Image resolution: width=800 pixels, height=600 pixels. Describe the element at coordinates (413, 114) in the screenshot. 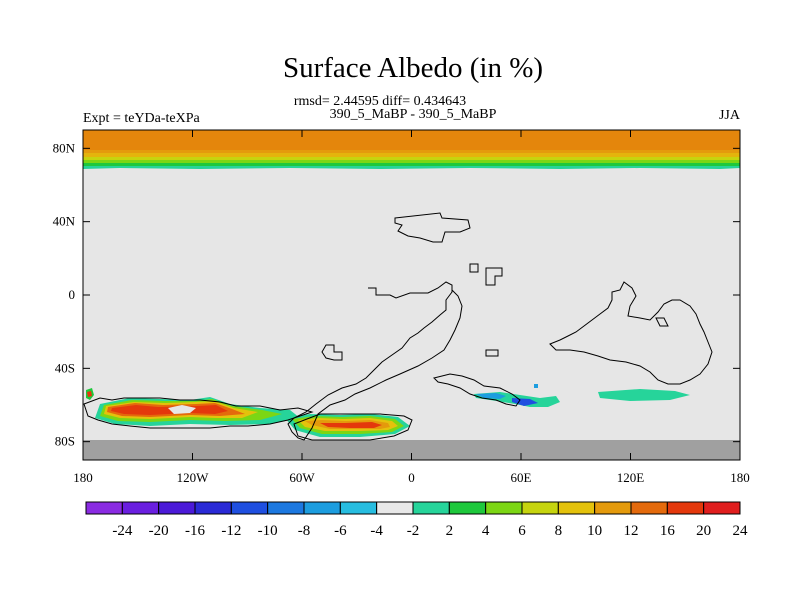

I see `case-label: 390_5_MaBP - 390_5_MaBP` at that location.